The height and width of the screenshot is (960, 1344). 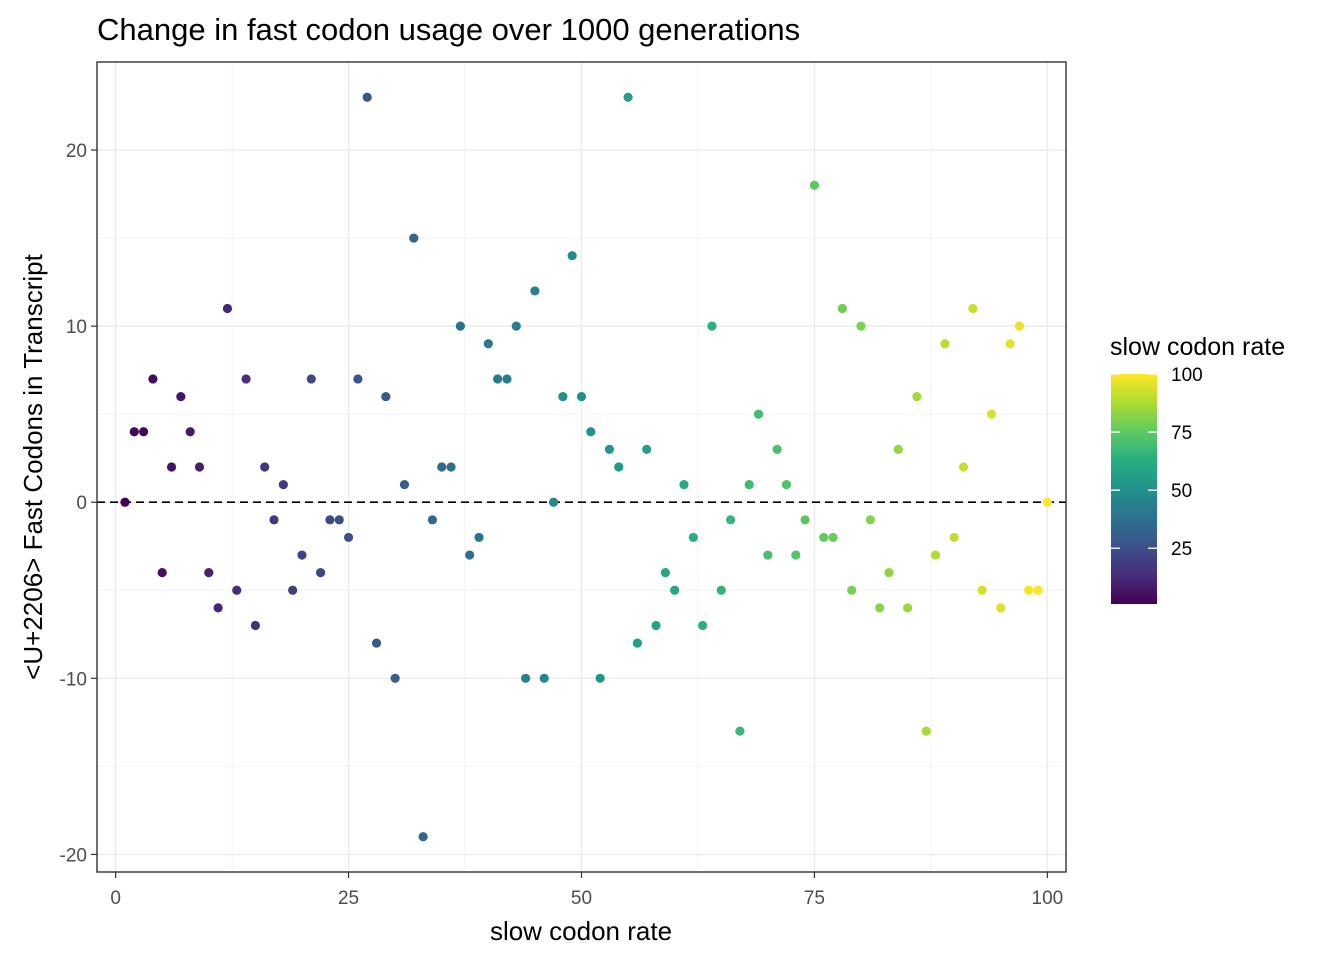 What do you see at coordinates (76, 151) in the screenshot?
I see `y-tick-label: 20` at bounding box center [76, 151].